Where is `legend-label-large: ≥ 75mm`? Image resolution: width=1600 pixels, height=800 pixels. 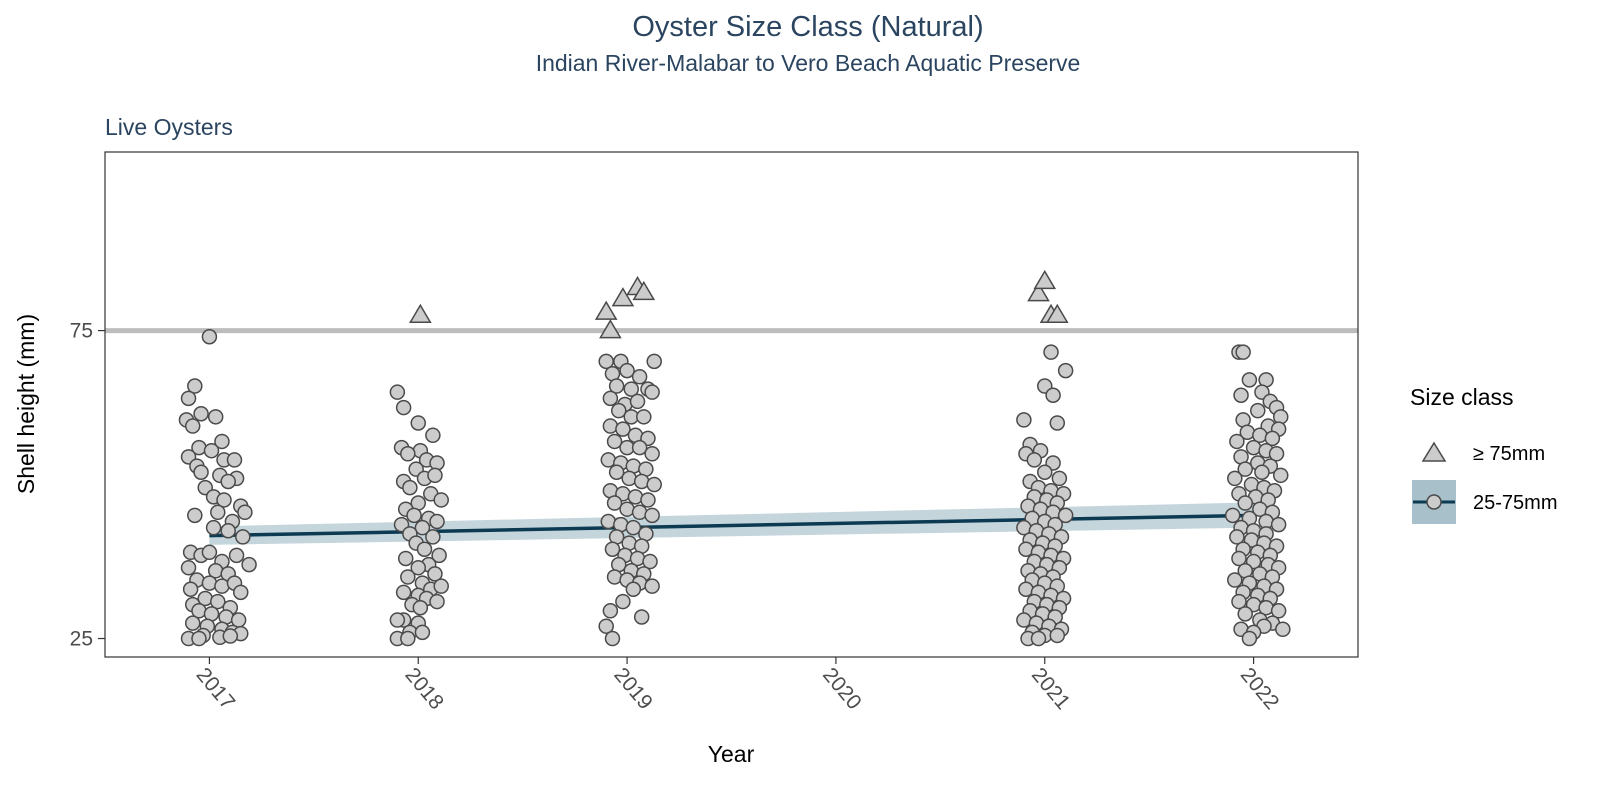
legend-label-large: ≥ 75mm is located at coordinates (1509, 454).